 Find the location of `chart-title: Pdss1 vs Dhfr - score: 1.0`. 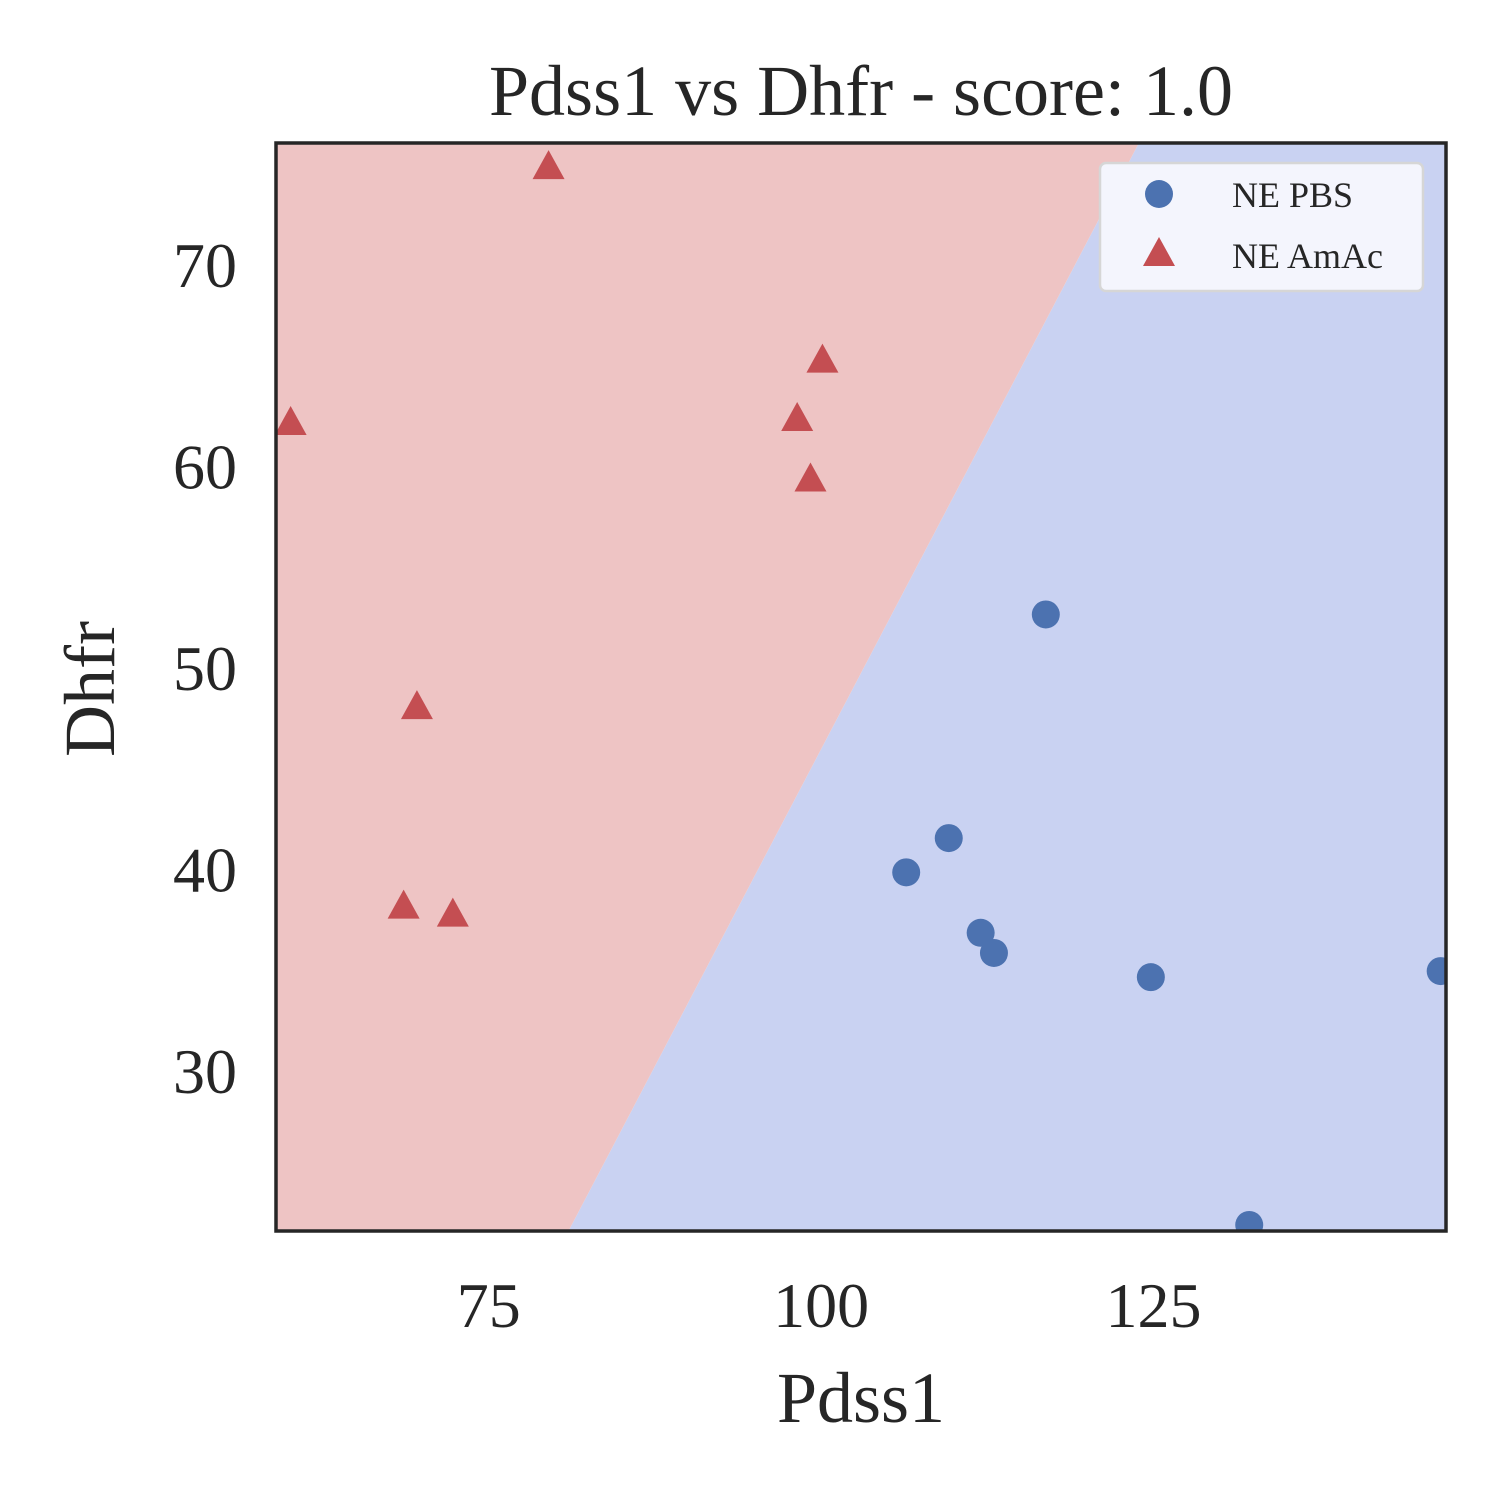

chart-title: Pdss1 vs Dhfr - score: 1.0 is located at coordinates (861, 91).